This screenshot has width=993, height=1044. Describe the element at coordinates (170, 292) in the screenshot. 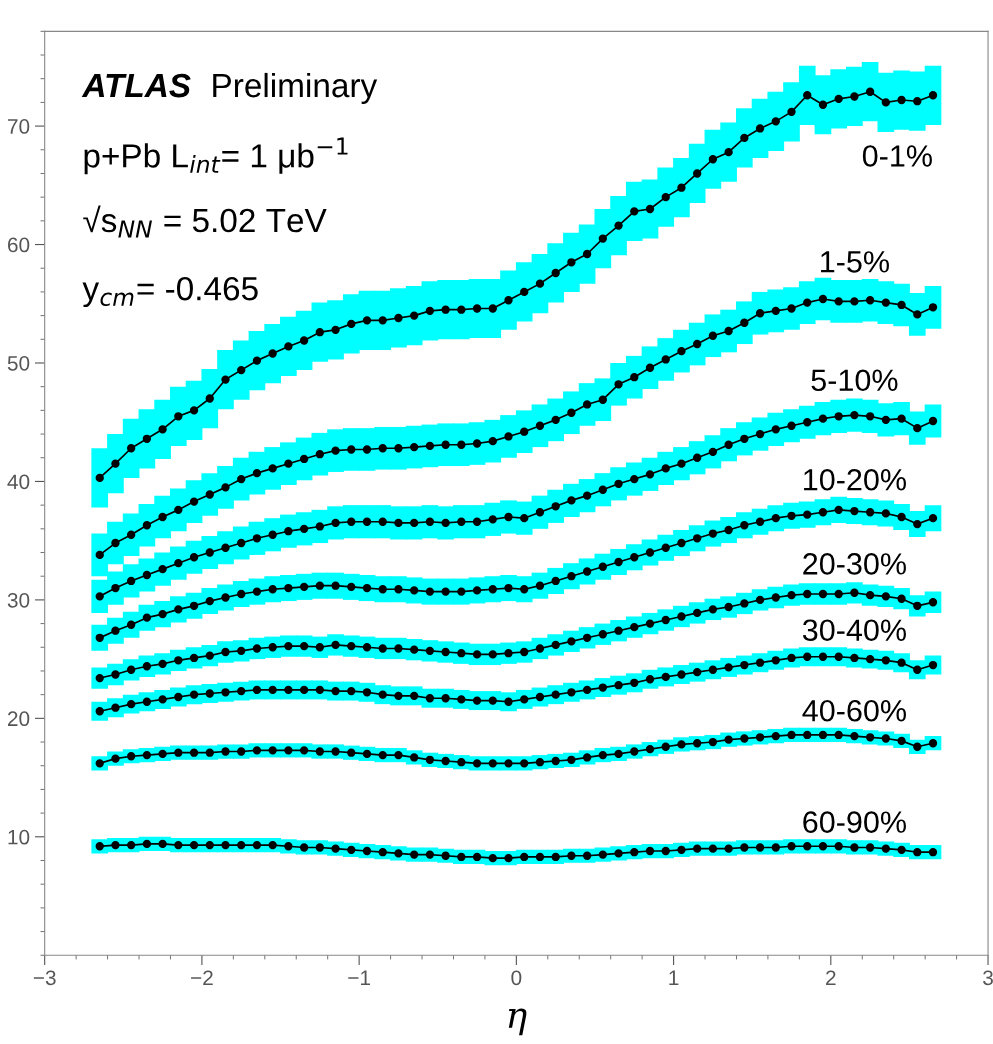

I see `annotation: y$_{cm}$= -0.465` at that location.